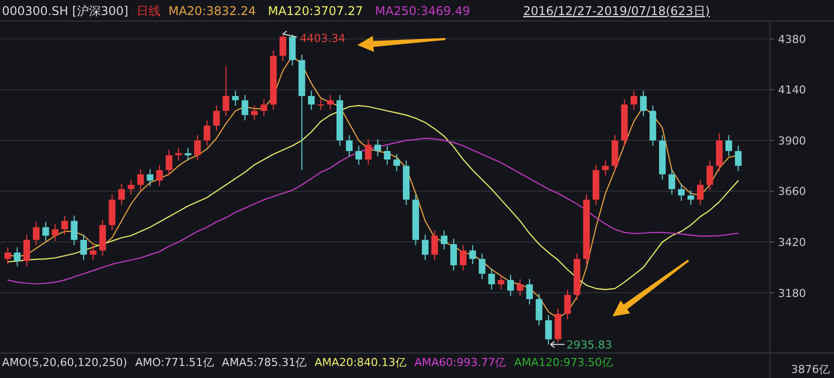 The height and width of the screenshot is (378, 834). I want to click on title: 000300.SH [沪深300], so click(65, 11).